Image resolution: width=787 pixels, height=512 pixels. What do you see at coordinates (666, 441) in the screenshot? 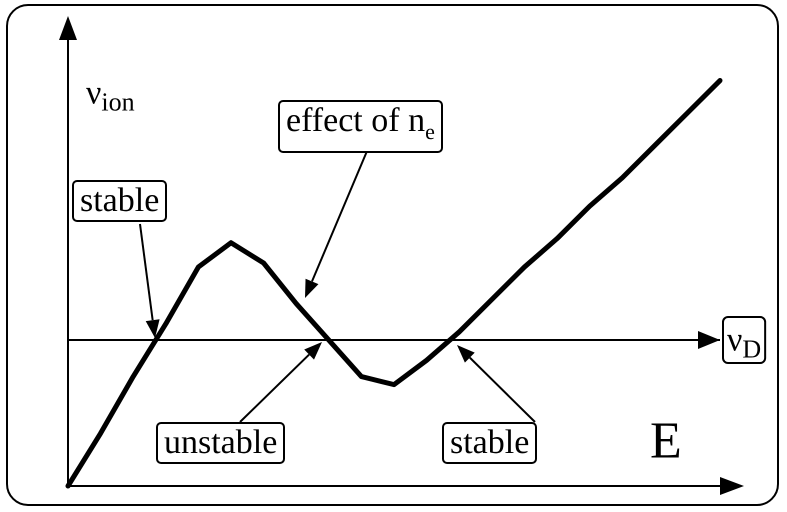
I see `x-axis-title: E` at bounding box center [666, 441].